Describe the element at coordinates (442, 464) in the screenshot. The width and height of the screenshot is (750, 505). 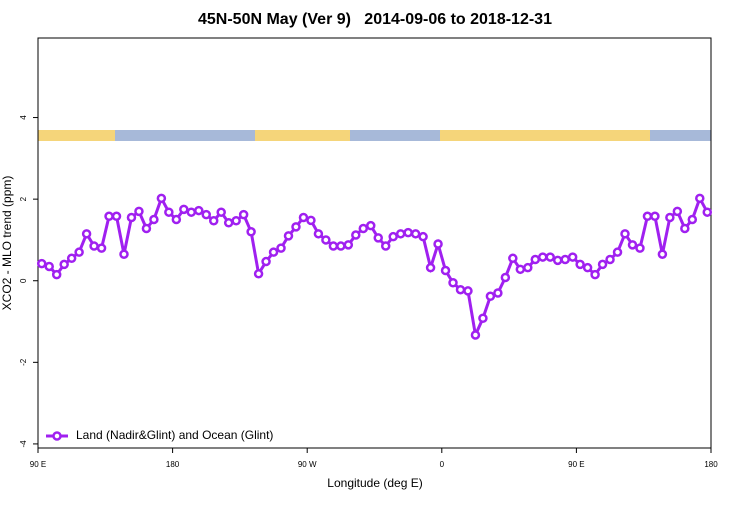
I see `x-tick-label: 0` at that location.